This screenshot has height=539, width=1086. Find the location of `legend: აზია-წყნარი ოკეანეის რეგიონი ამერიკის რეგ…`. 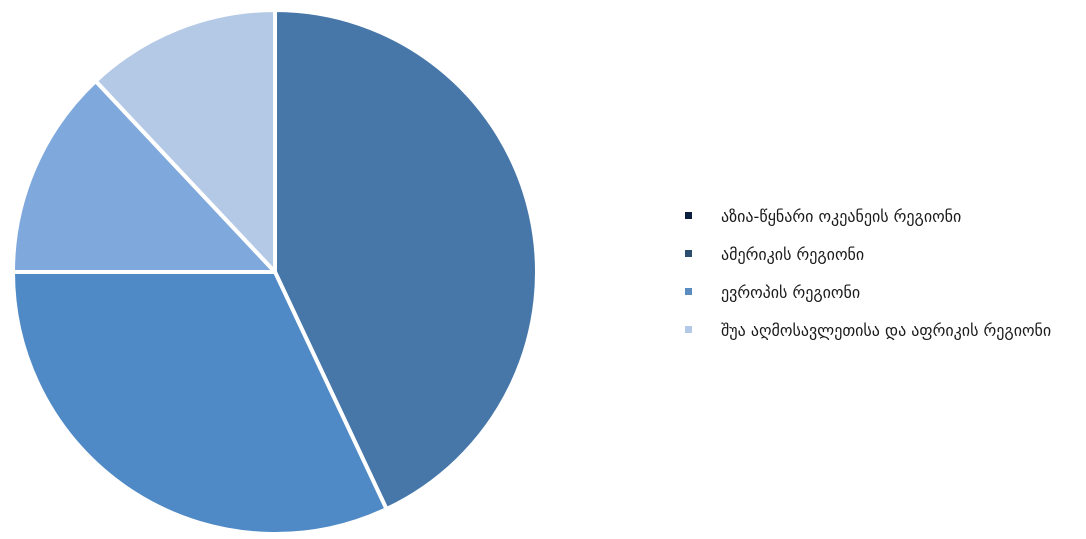

legend: აზია-წყნარი ოკეანეის რეგიონი ამერიკის რეგ… is located at coordinates (873, 274).